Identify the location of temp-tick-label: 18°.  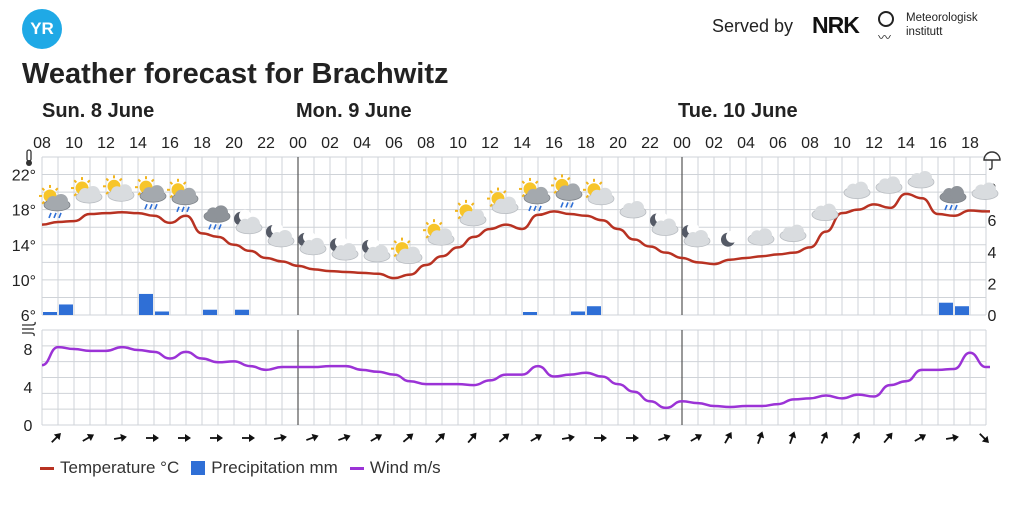
(24, 211).